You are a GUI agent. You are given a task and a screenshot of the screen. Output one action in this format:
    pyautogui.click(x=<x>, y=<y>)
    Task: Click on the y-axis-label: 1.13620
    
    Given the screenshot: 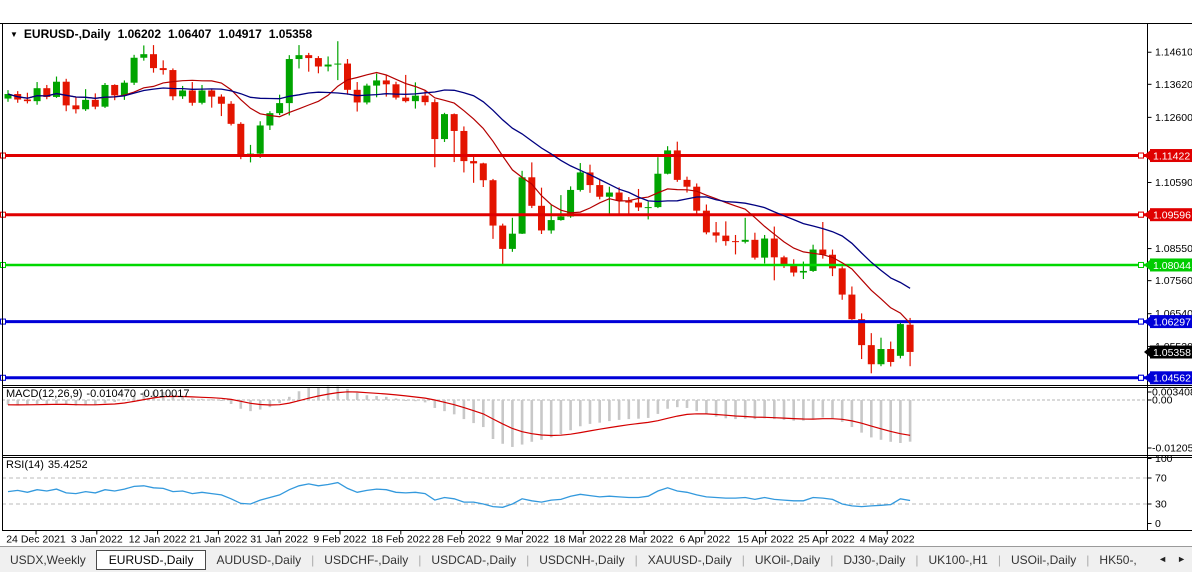 What is the action you would take?
    pyautogui.click(x=1173, y=85)
    